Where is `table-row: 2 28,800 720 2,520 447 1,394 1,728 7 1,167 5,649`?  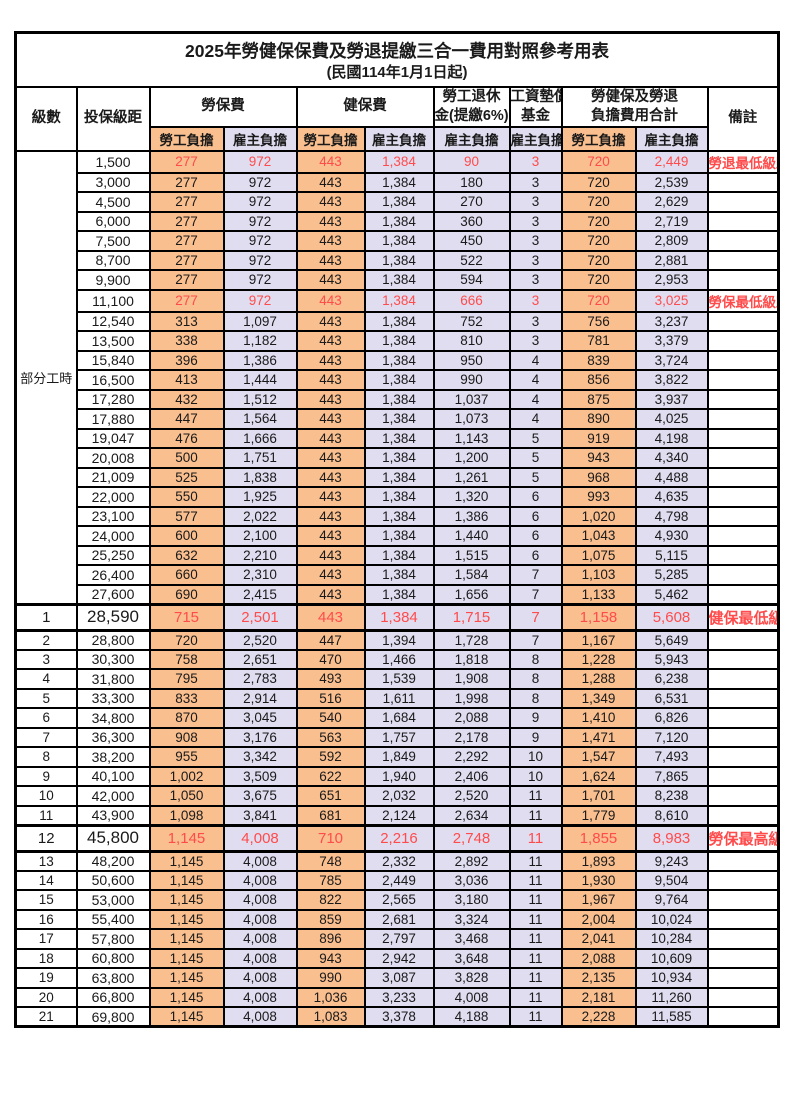
table-row: 2 28,800 720 2,520 447 1,394 1,728 7 1,167 5,649 is located at coordinates (397, 640).